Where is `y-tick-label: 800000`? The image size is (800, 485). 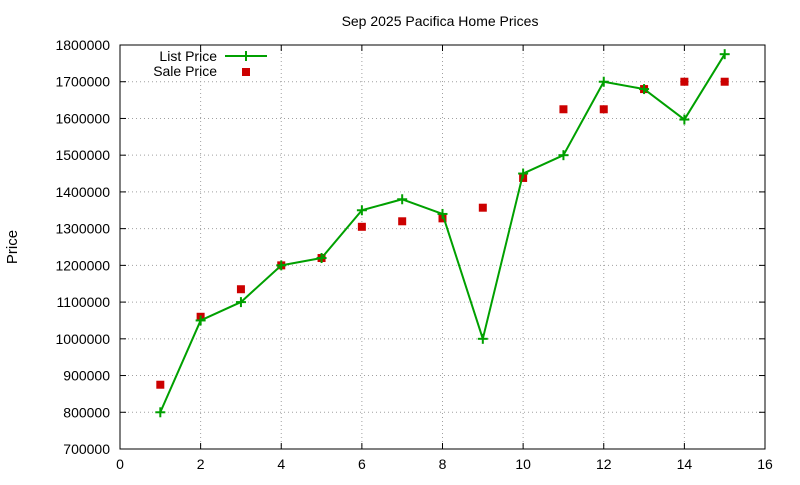 y-tick-label: 800000 is located at coordinates (86, 412).